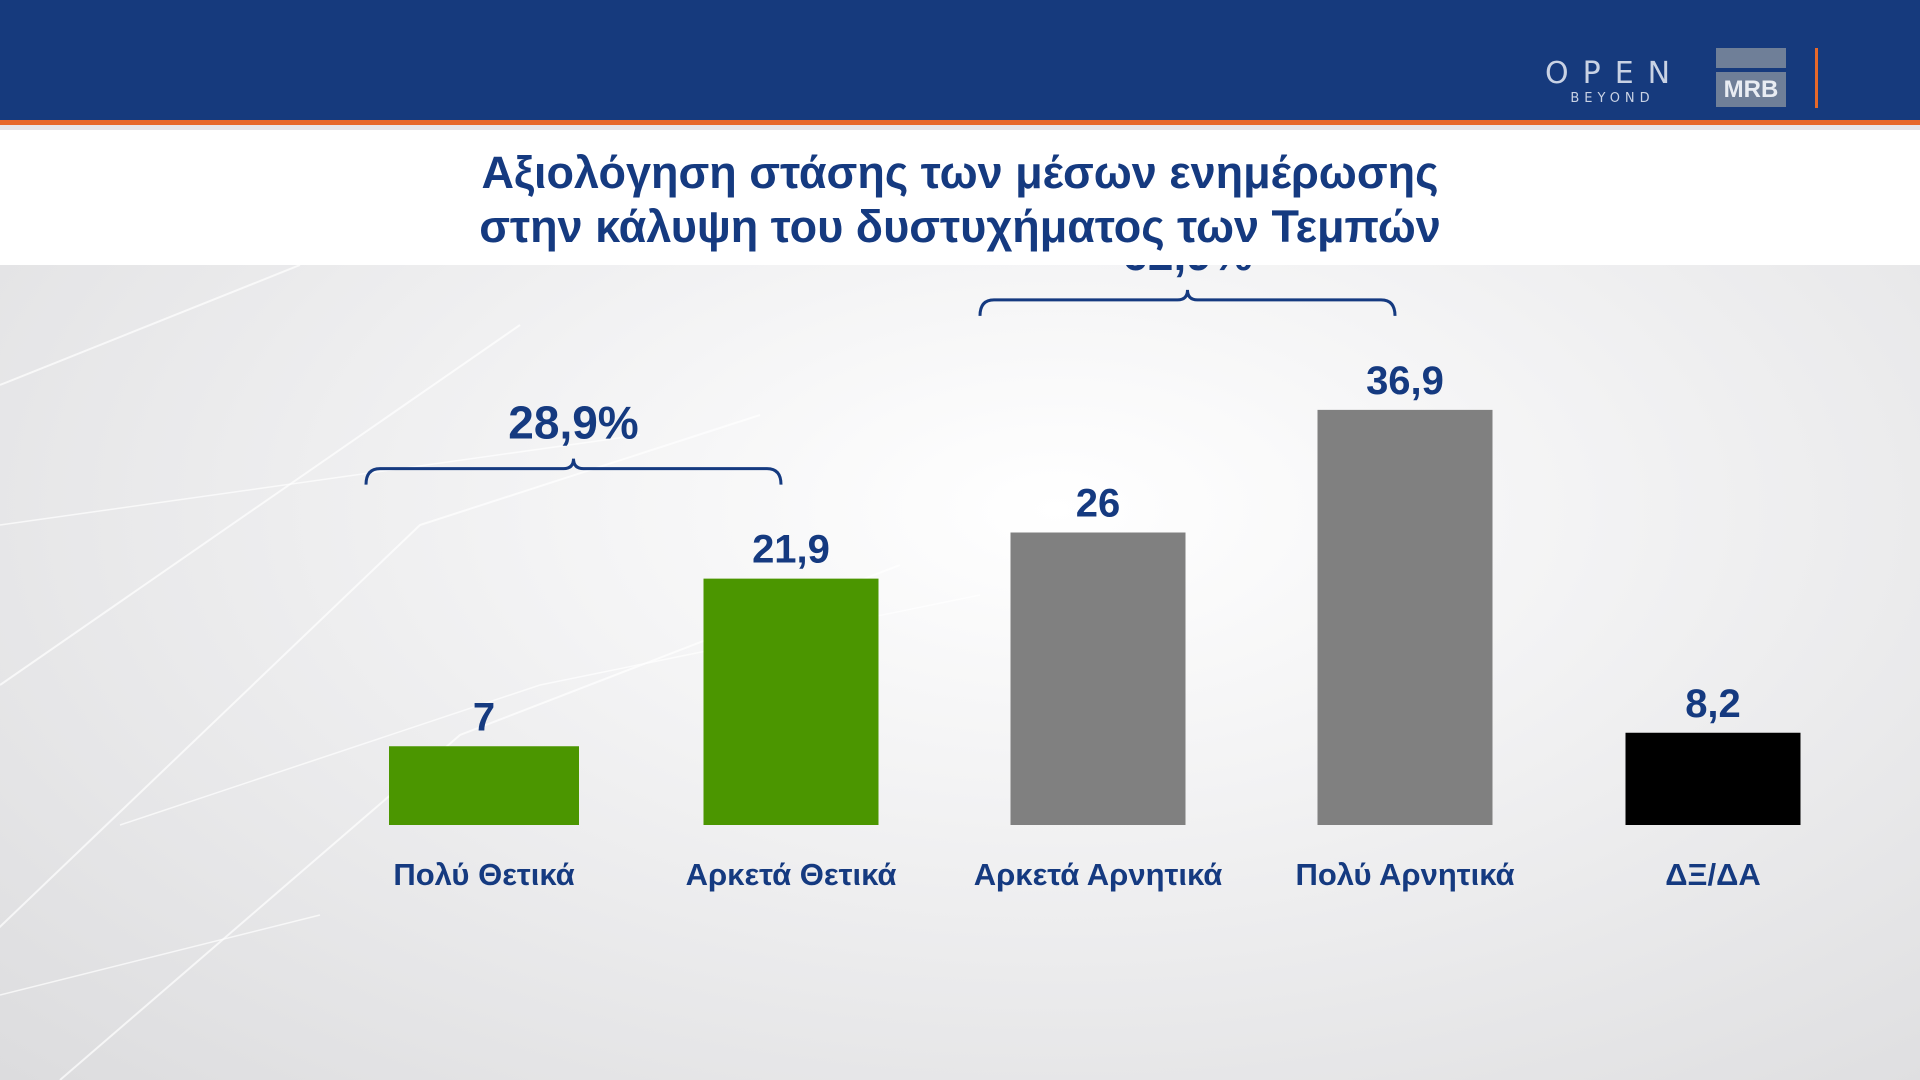 Image resolution: width=1920 pixels, height=1080 pixels. Describe the element at coordinates (1187, 272) in the screenshot. I see `group-total-label-2: 62,9%` at that location.